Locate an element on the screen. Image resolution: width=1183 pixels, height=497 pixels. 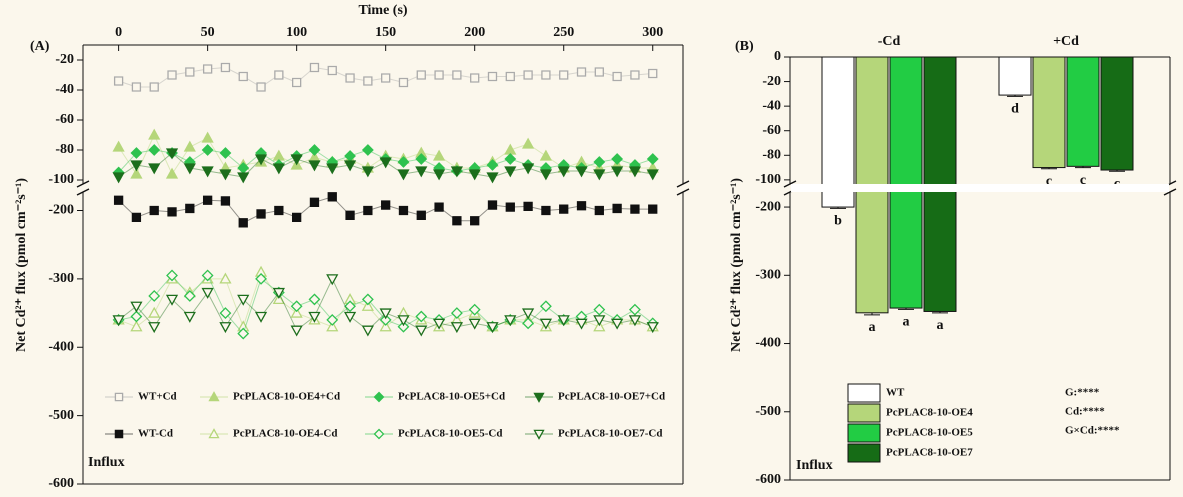
y-tick-label: -500 is located at coordinates (768, 411).